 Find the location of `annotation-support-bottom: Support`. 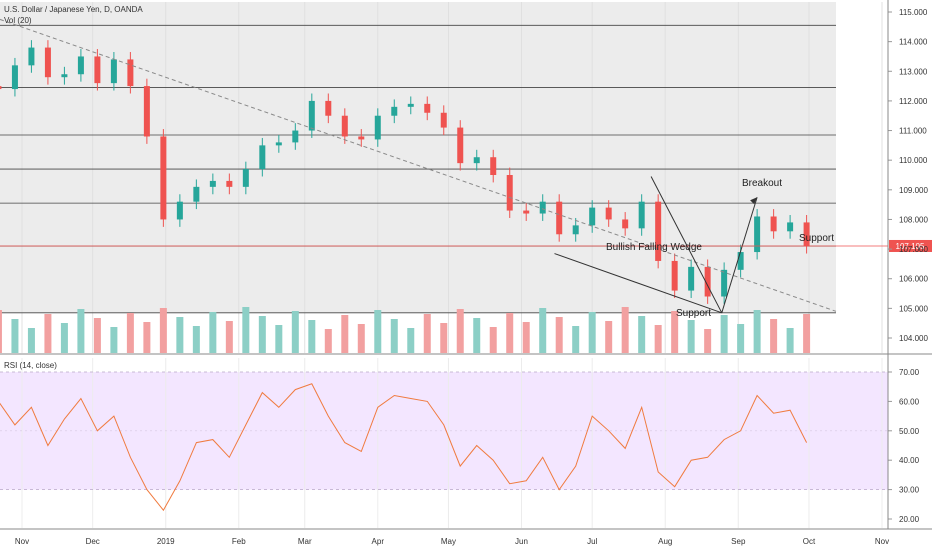

annotation-support-bottom: Support is located at coordinates (693, 313).